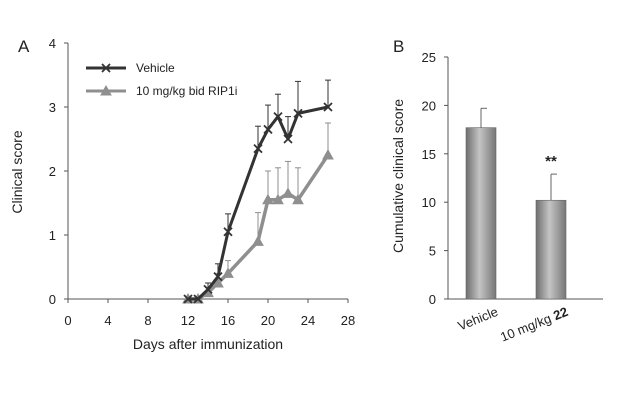 This screenshot has width=640, height=400. What do you see at coordinates (308, 320) in the screenshot?
I see `x-tick-label: 24` at bounding box center [308, 320].